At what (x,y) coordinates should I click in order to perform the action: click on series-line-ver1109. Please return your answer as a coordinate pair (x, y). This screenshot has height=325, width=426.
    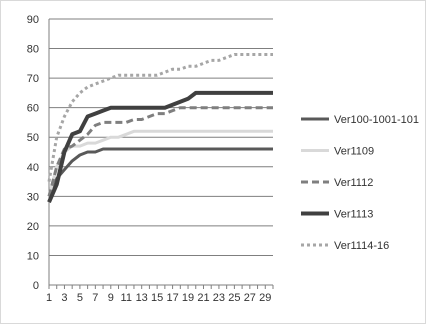
    Looking at the image, I should click on (160, 163).